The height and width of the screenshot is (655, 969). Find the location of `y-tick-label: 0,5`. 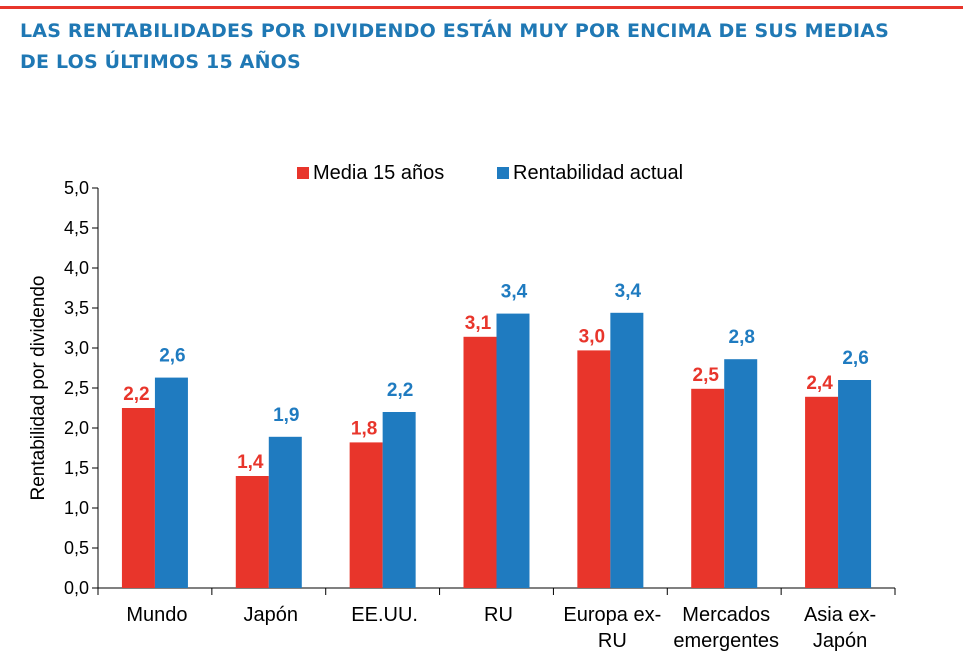

y-tick-label: 0,5 is located at coordinates (76, 548).